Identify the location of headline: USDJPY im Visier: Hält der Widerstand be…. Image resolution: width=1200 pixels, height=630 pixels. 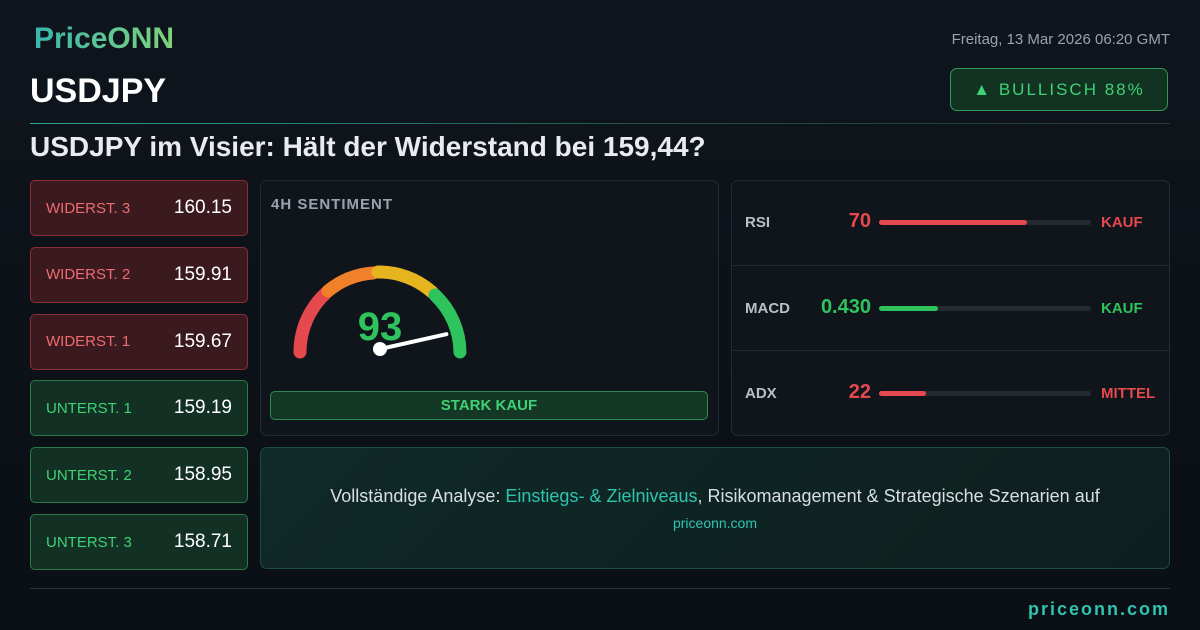
(368, 146).